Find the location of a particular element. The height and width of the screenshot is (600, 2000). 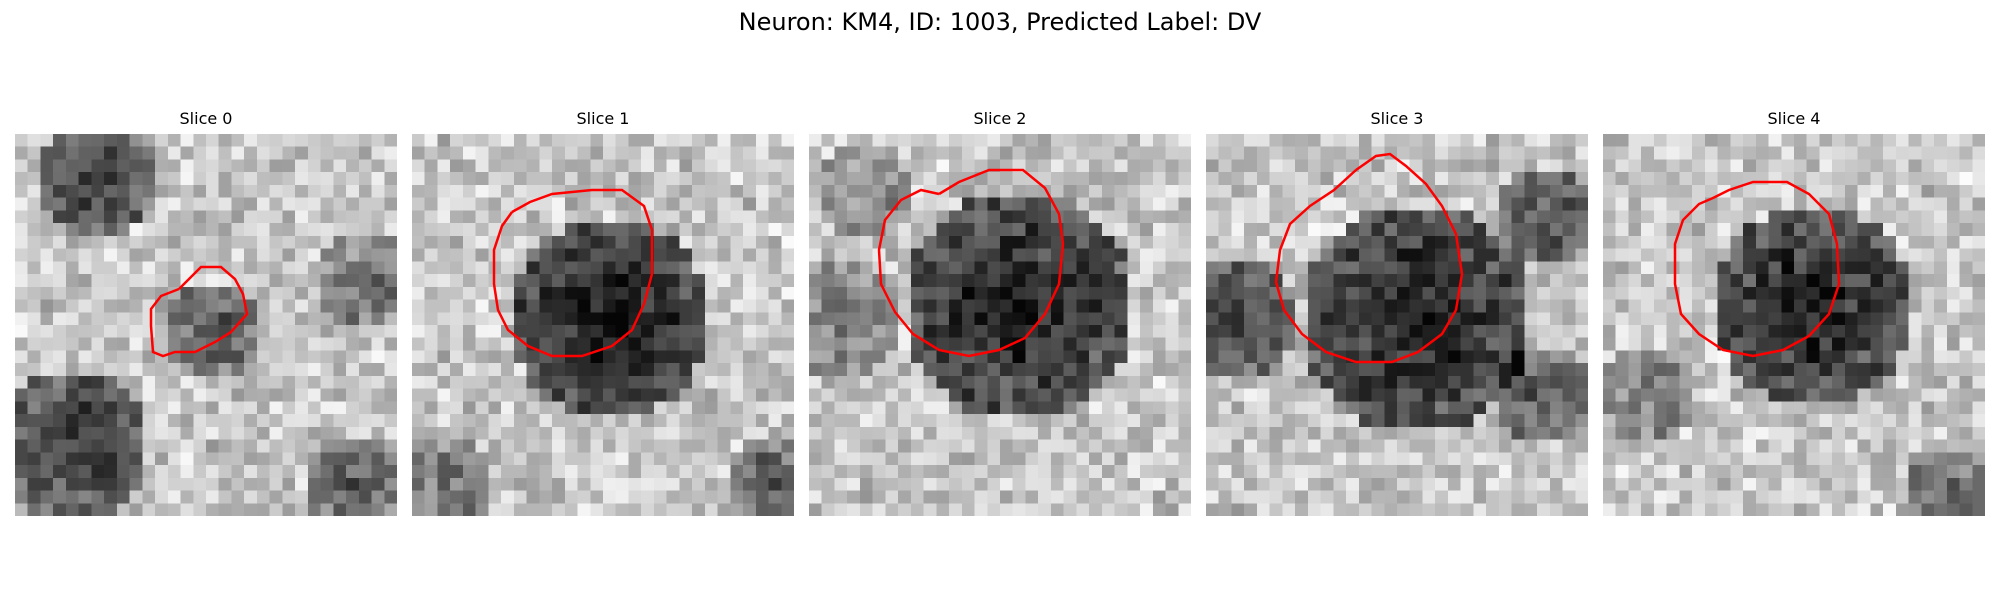

slice-title: Slice 0 is located at coordinates (206, 118).